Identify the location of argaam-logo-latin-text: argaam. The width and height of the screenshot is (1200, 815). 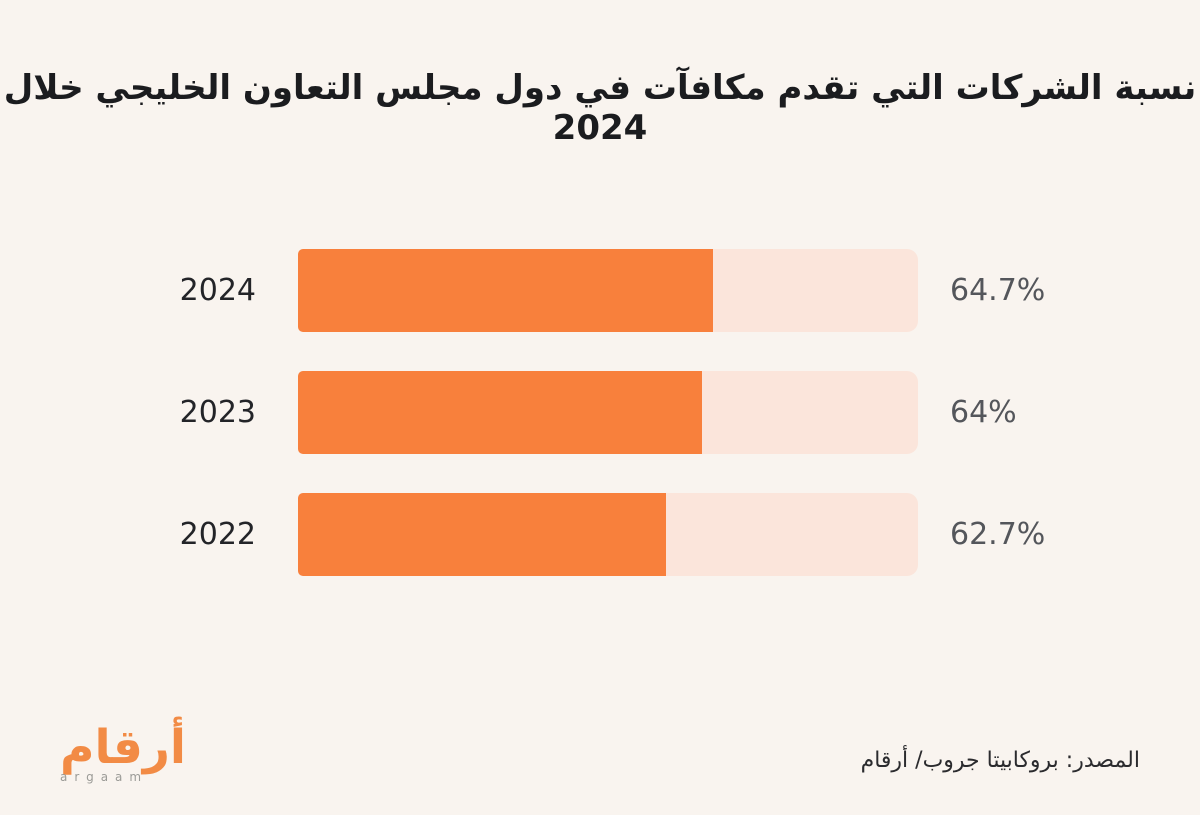
(104, 776).